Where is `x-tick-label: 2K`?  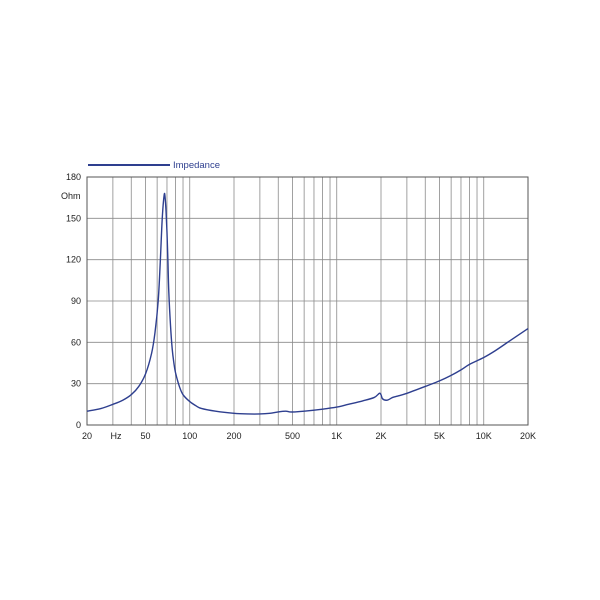
x-tick-label: 2K is located at coordinates (380, 436).